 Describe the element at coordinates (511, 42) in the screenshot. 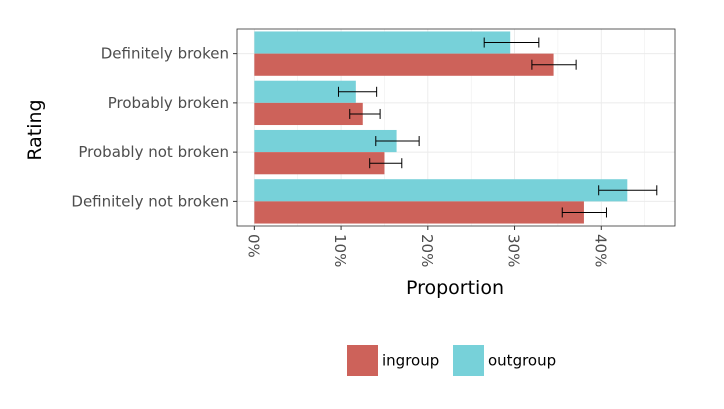

I see `error-bar-outgroup-definitely-broken` at that location.